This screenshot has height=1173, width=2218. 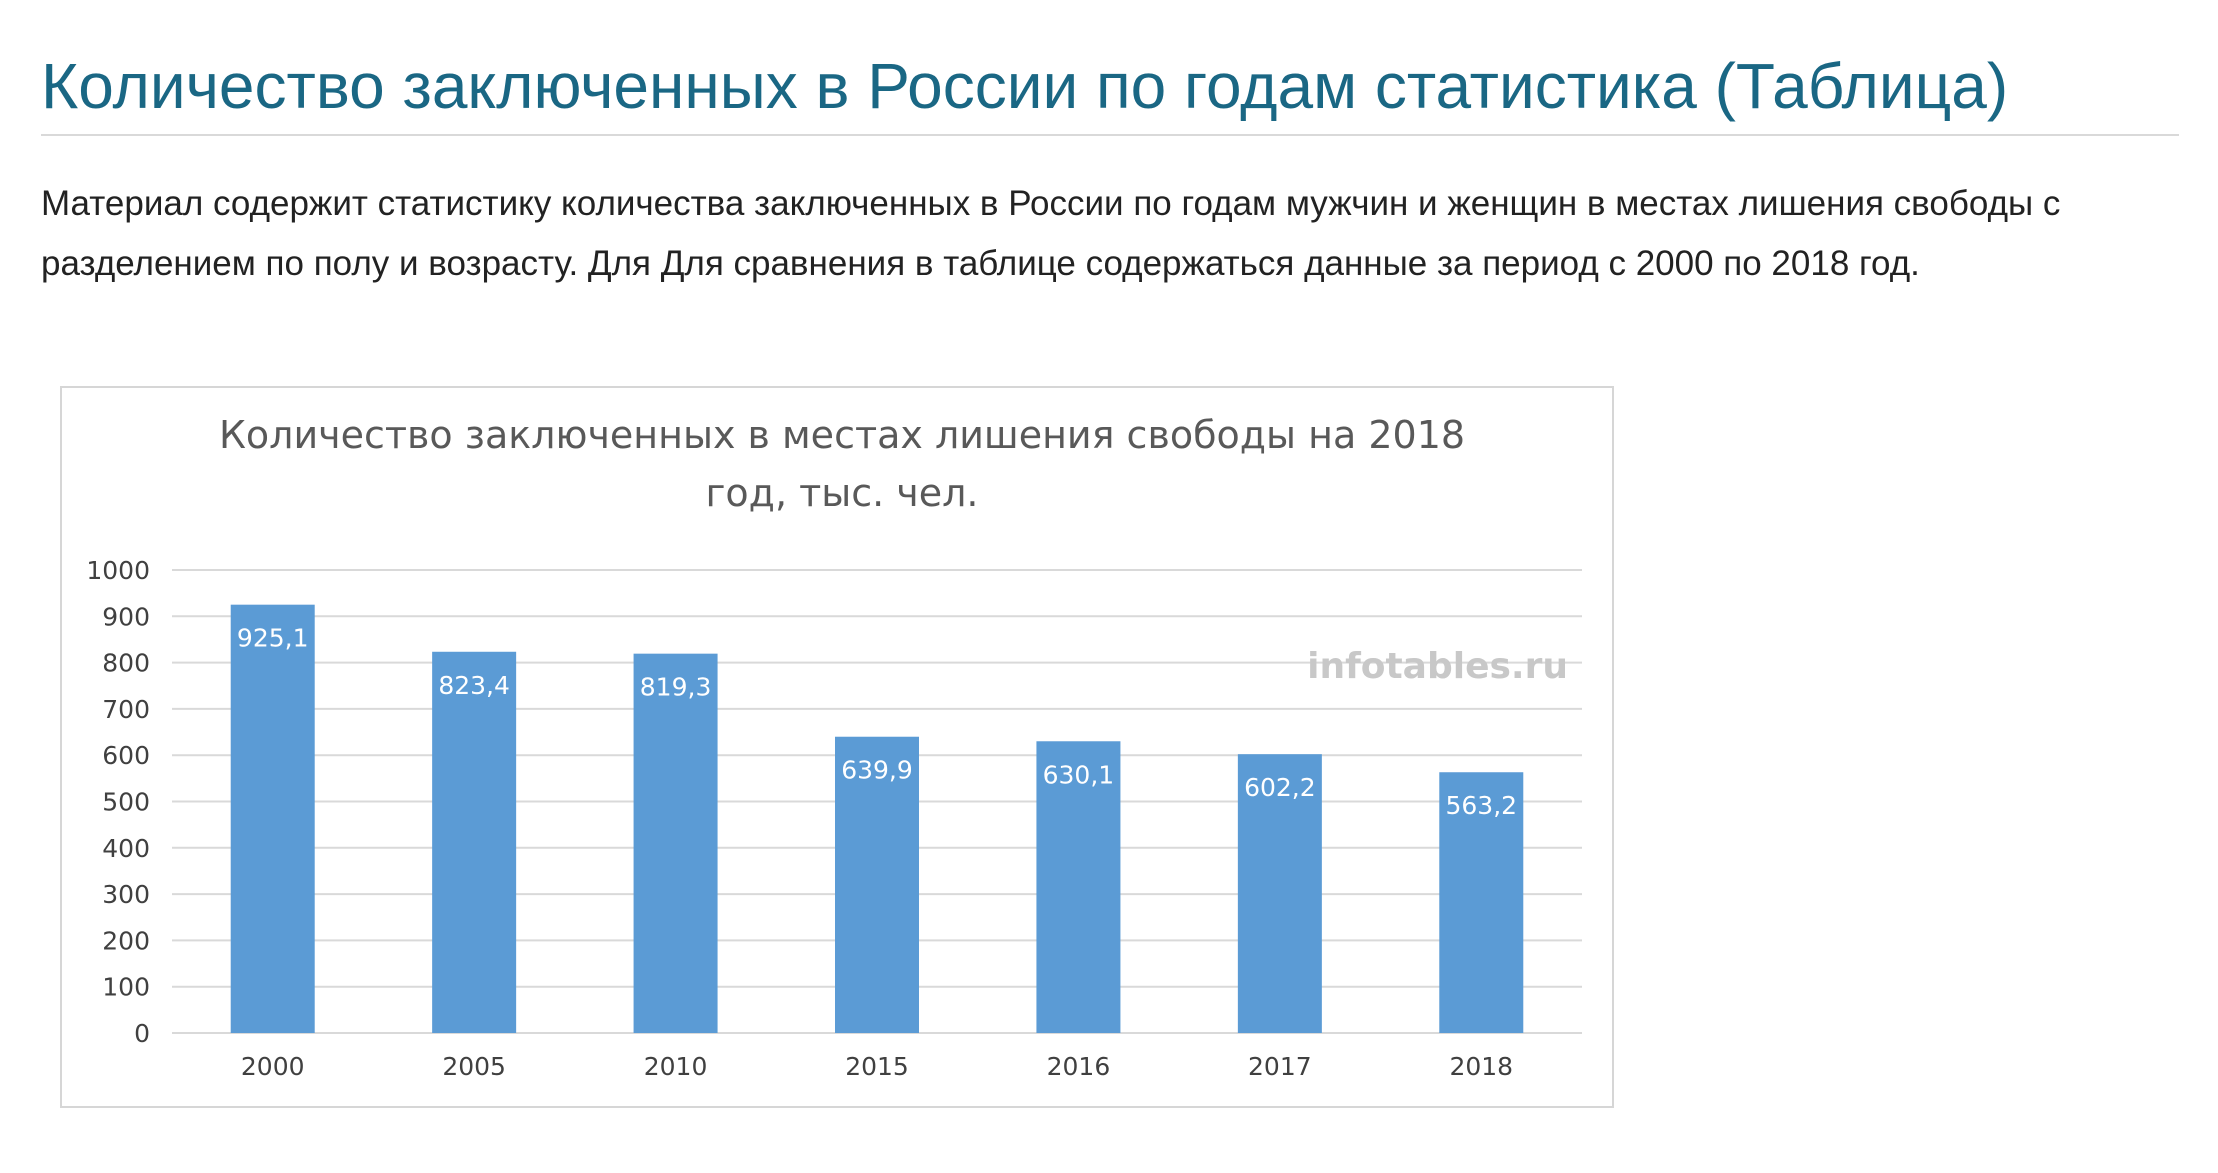 What do you see at coordinates (676, 1066) in the screenshot?
I see `x-tick-label-2010: 2010` at bounding box center [676, 1066].